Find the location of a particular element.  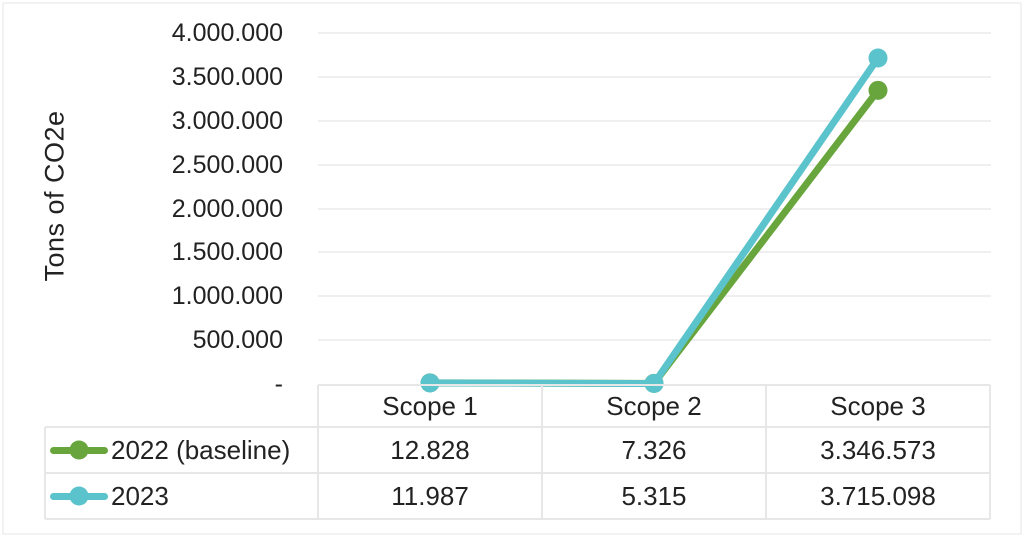

y-tick-label: - is located at coordinates (278, 384).